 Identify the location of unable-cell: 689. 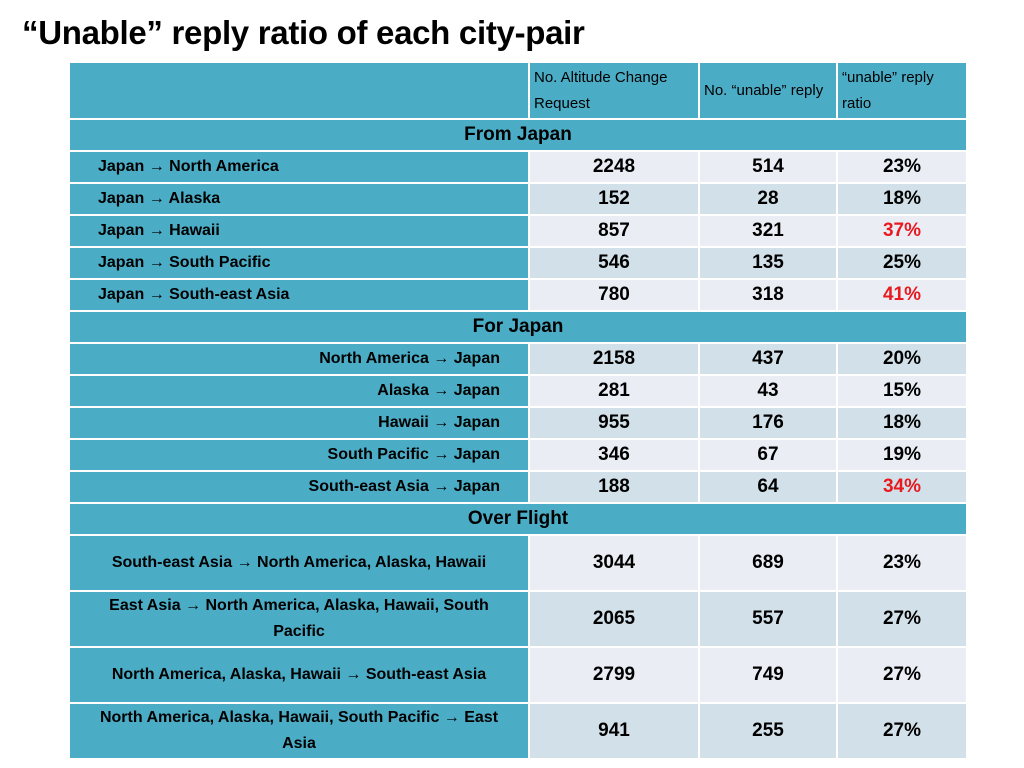
(768, 563).